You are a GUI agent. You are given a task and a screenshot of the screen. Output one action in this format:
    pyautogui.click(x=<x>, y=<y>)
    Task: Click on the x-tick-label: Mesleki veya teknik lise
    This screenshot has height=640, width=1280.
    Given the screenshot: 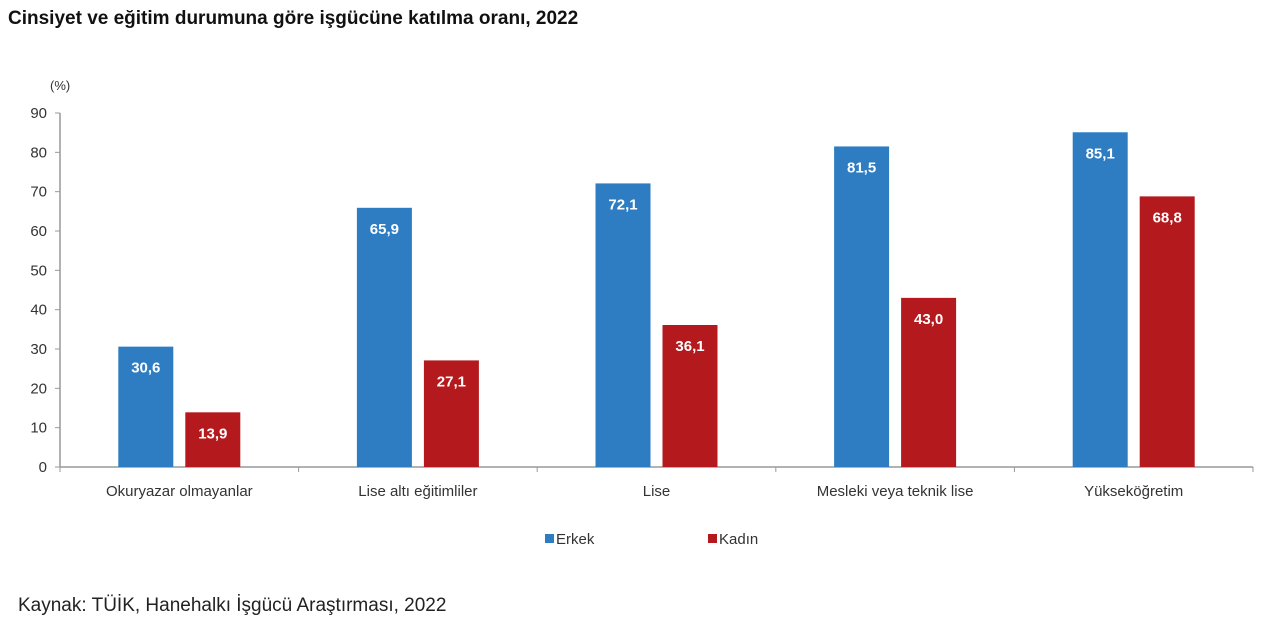 What is the action you would take?
    pyautogui.click(x=895, y=491)
    